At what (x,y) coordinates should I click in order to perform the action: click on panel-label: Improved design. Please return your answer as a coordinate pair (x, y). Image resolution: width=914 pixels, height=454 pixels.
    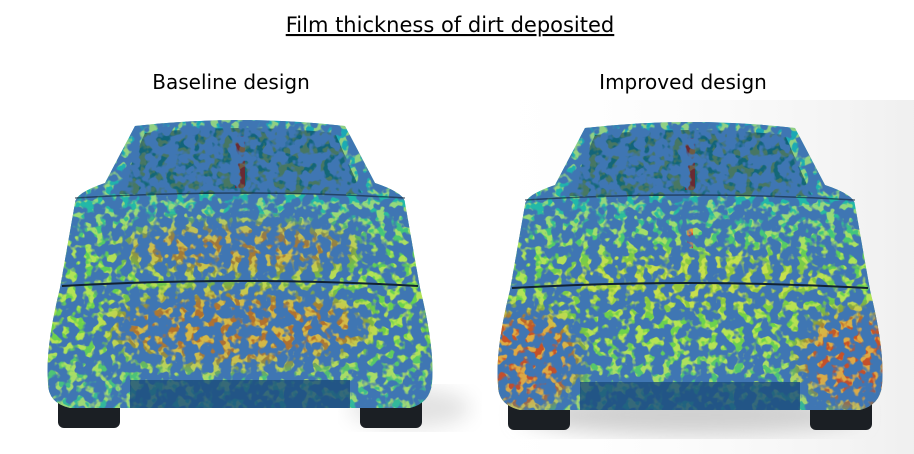
    Looking at the image, I should click on (683, 82).